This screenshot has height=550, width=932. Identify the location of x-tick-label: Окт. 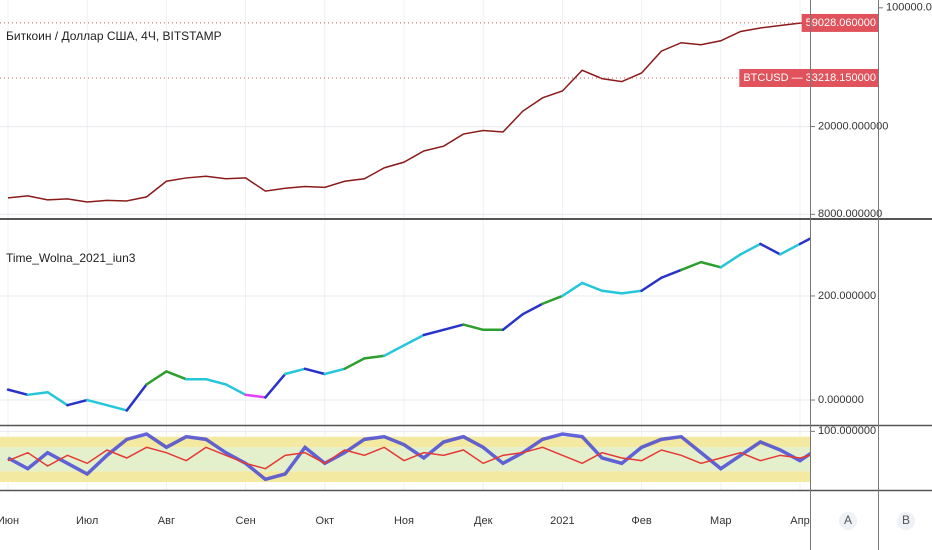
(325, 521).